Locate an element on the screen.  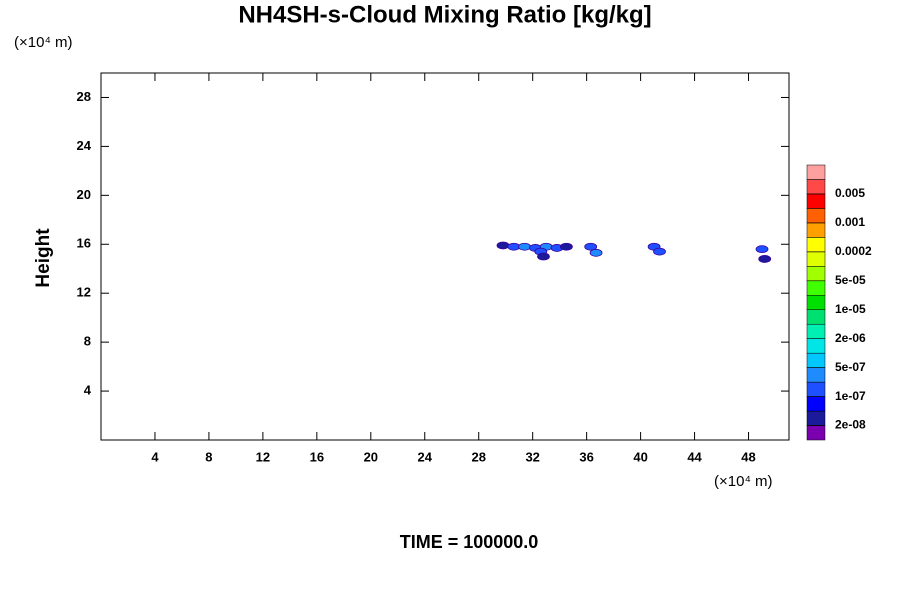
colorbar-label: 5e-05 is located at coordinates (850, 280).